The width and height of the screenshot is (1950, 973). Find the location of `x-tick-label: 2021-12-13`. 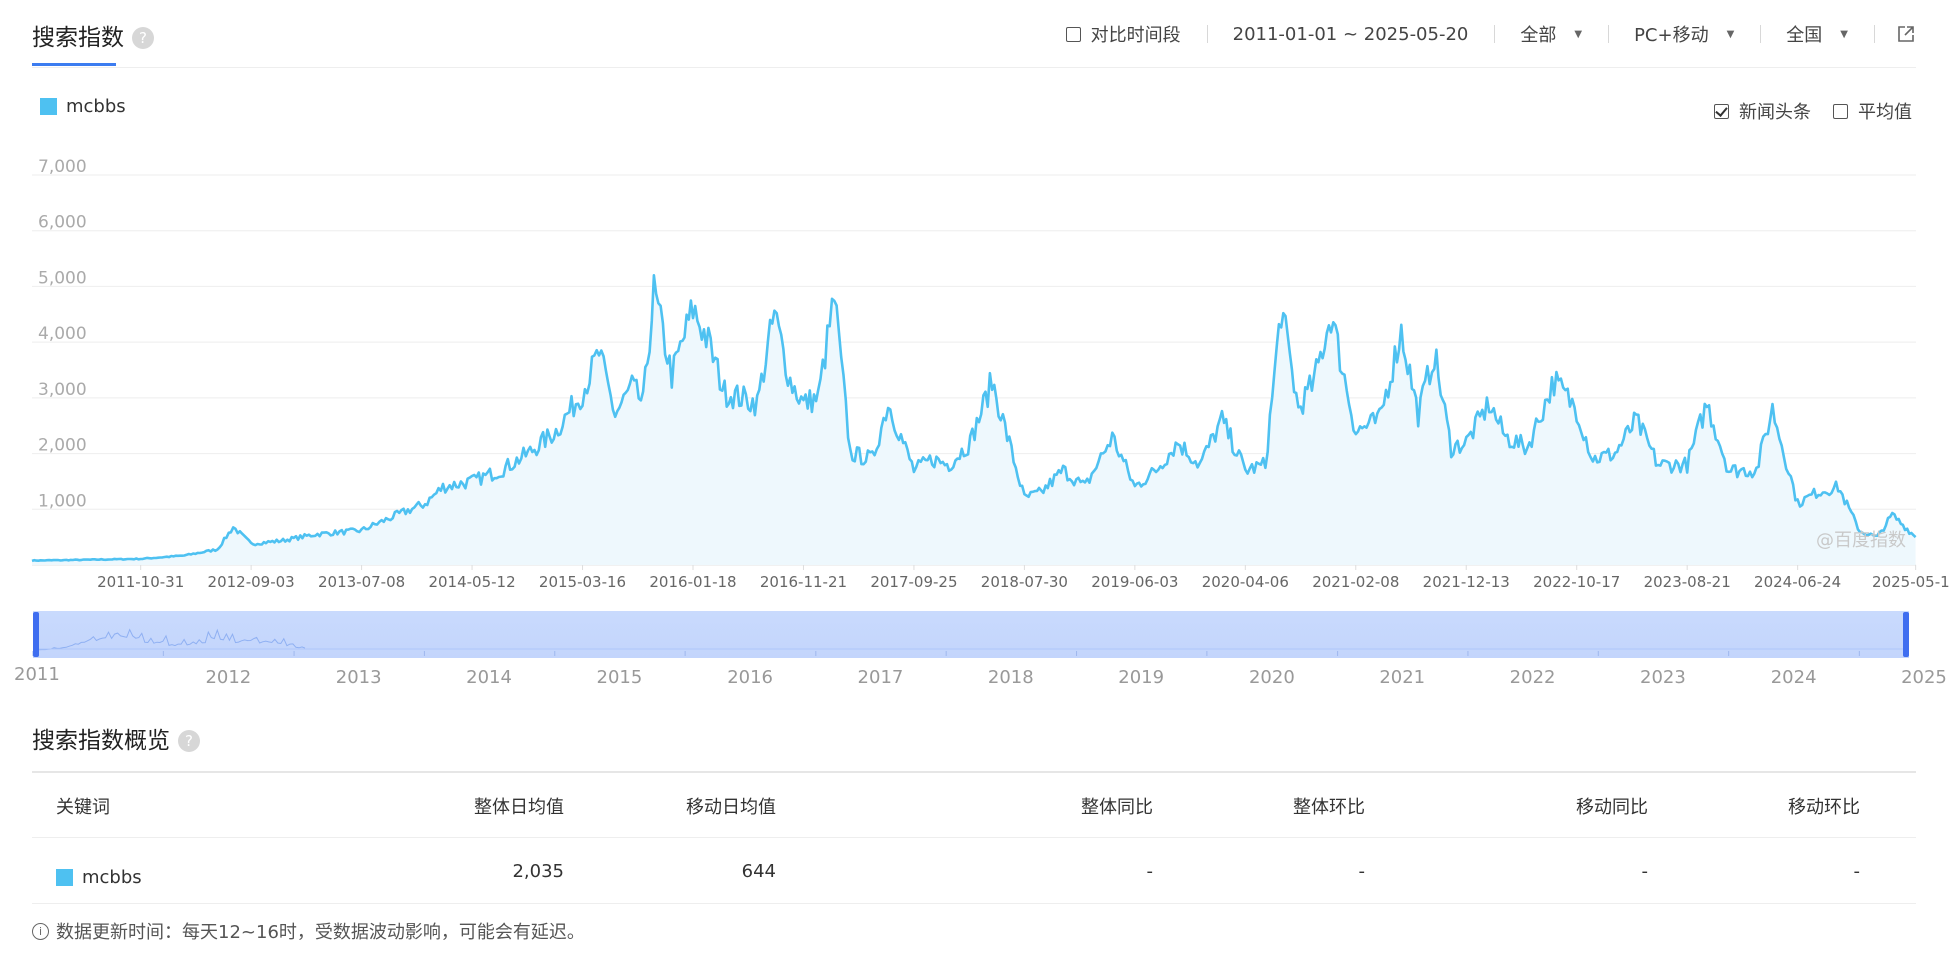

x-tick-label: 2021-12-13 is located at coordinates (1466, 582).